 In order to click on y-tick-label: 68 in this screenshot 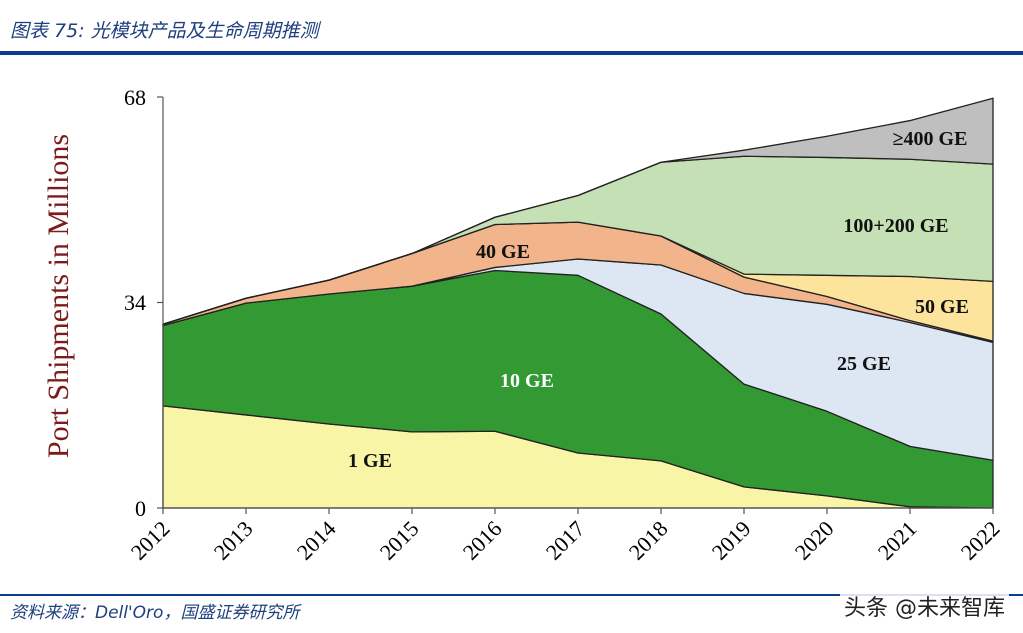, I will do `click(135, 97)`.